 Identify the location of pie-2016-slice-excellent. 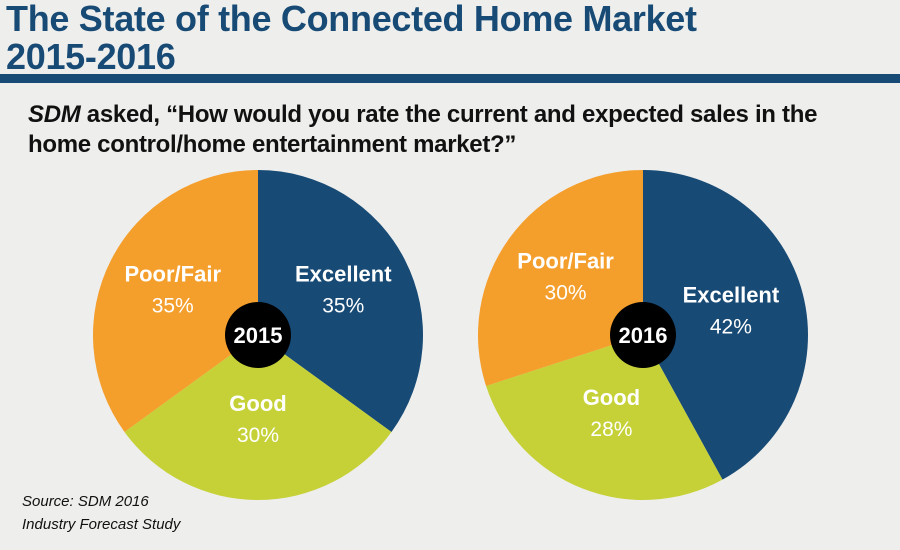
(725, 325).